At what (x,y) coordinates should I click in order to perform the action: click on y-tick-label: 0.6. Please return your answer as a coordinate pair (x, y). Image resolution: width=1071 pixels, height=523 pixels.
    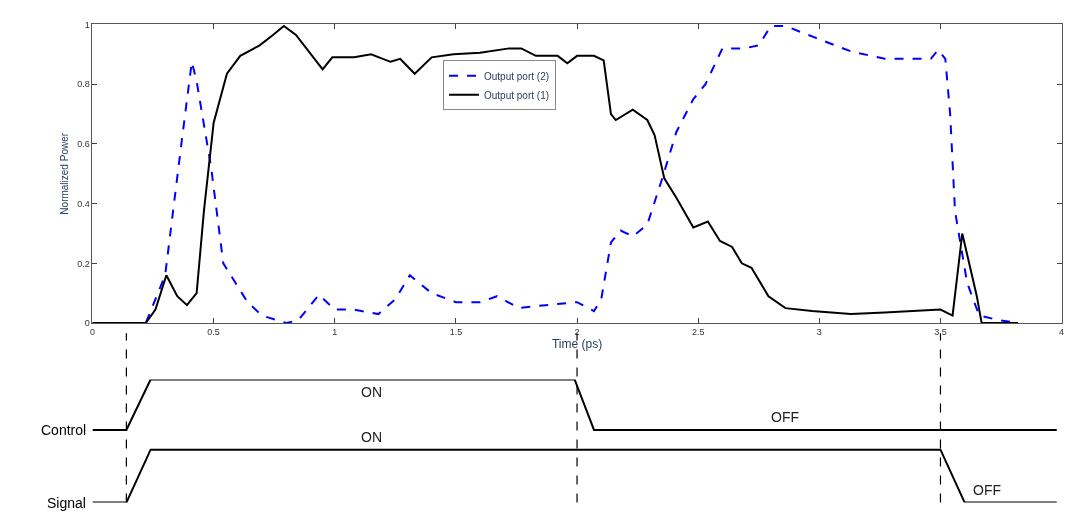
    Looking at the image, I should click on (83, 144).